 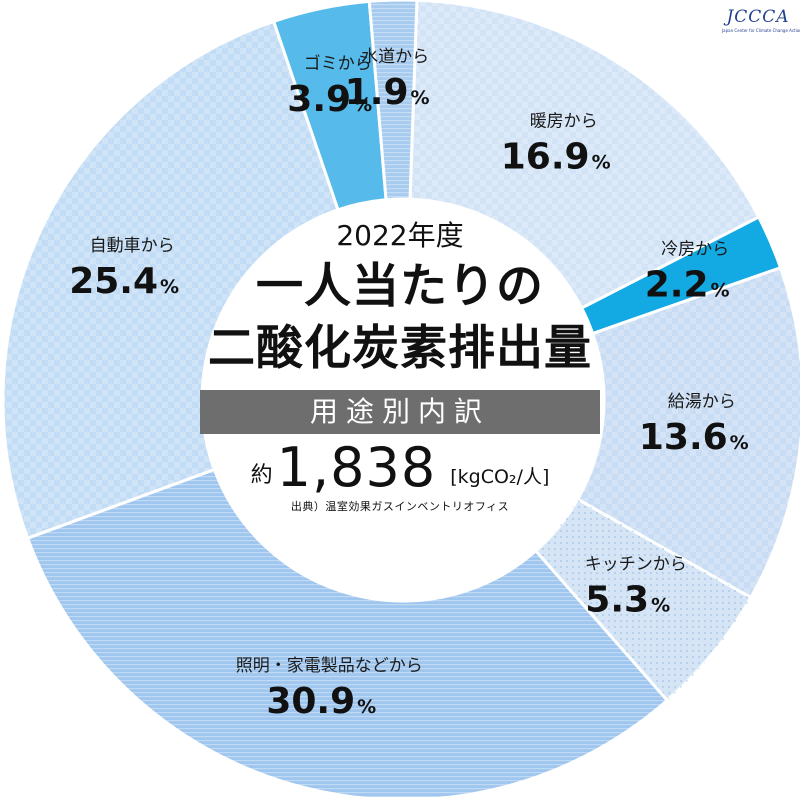 What do you see at coordinates (702, 402) in the screenshot?
I see `slice-label-2: 給湯から` at bounding box center [702, 402].